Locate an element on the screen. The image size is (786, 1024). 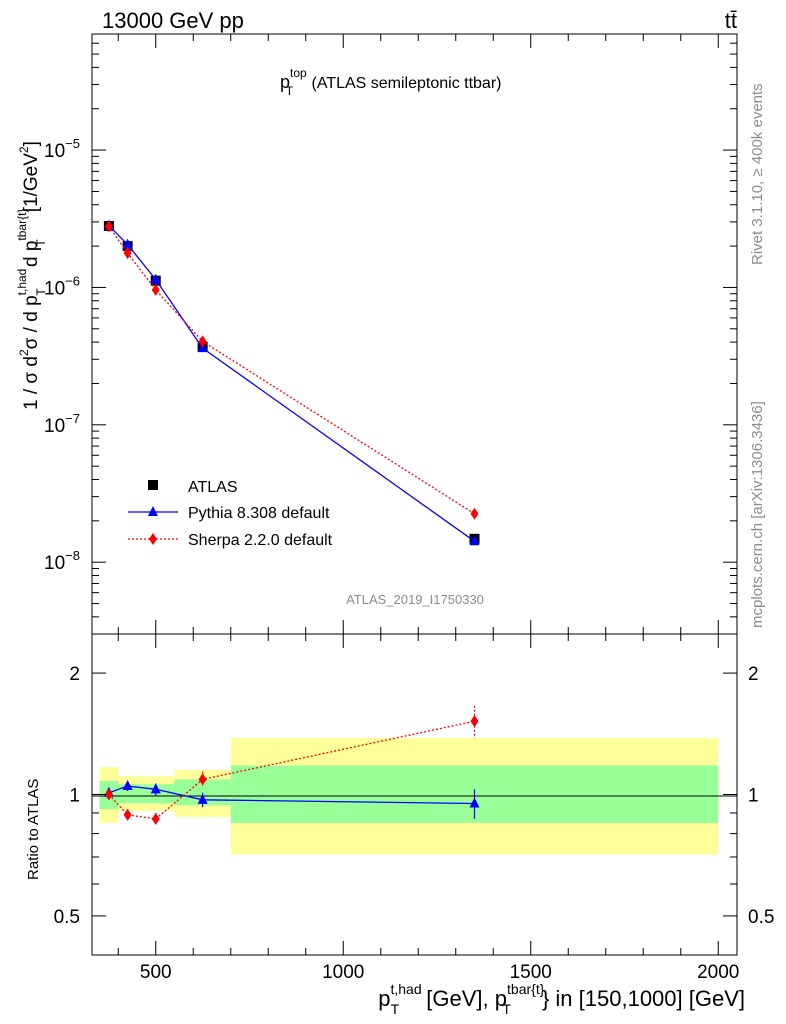
y-tick-label: 10⁻⁷ is located at coordinates (62, 424).